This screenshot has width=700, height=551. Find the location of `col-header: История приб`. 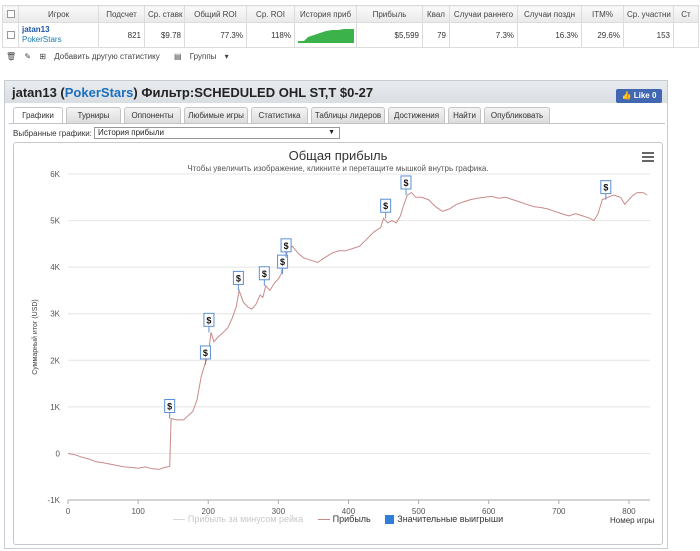

col-header: История приб is located at coordinates (325, 14).